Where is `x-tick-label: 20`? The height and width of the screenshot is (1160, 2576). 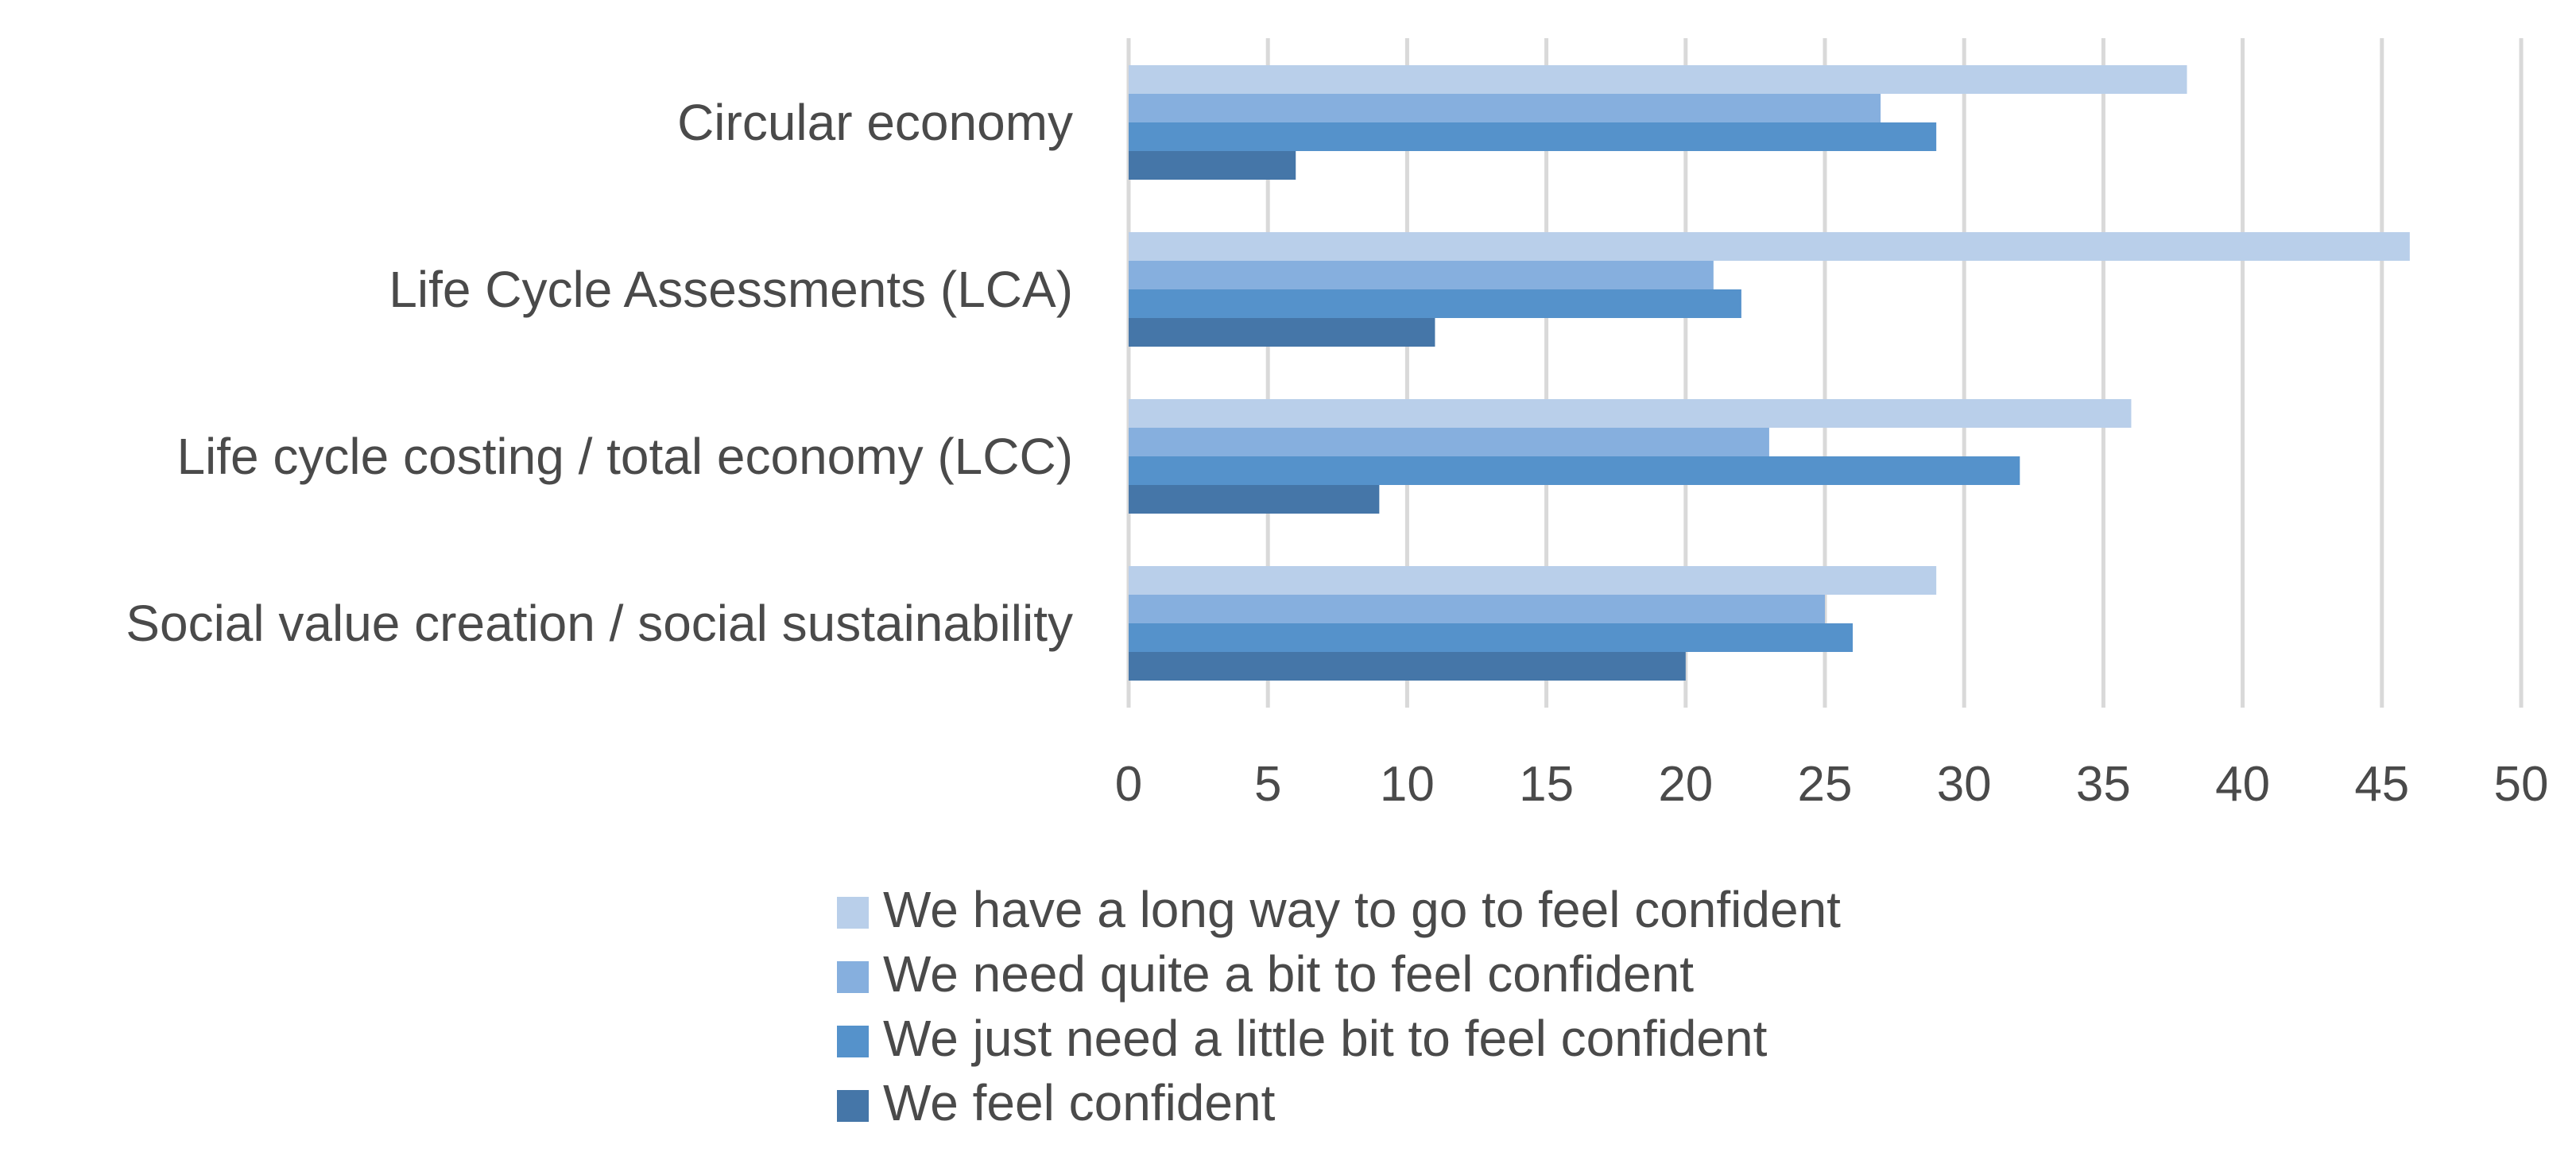 x-tick-label: 20 is located at coordinates (1685, 784).